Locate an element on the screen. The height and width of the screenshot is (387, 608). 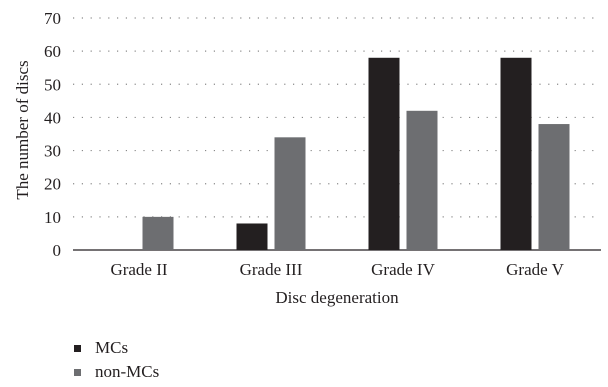
y-tick-label: 20 is located at coordinates (52, 184).